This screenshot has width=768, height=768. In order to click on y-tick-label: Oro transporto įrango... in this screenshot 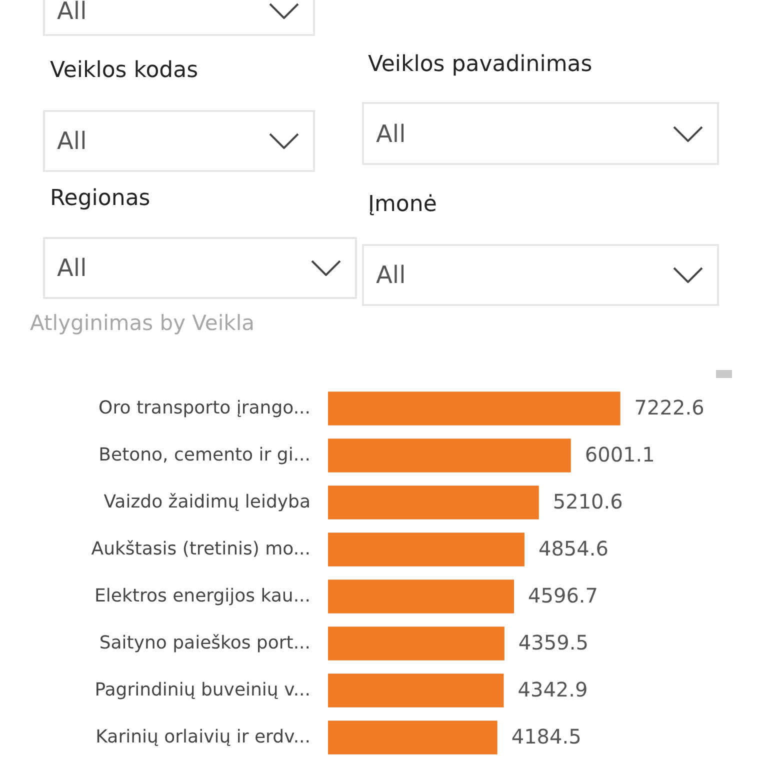, I will do `click(204, 408)`.